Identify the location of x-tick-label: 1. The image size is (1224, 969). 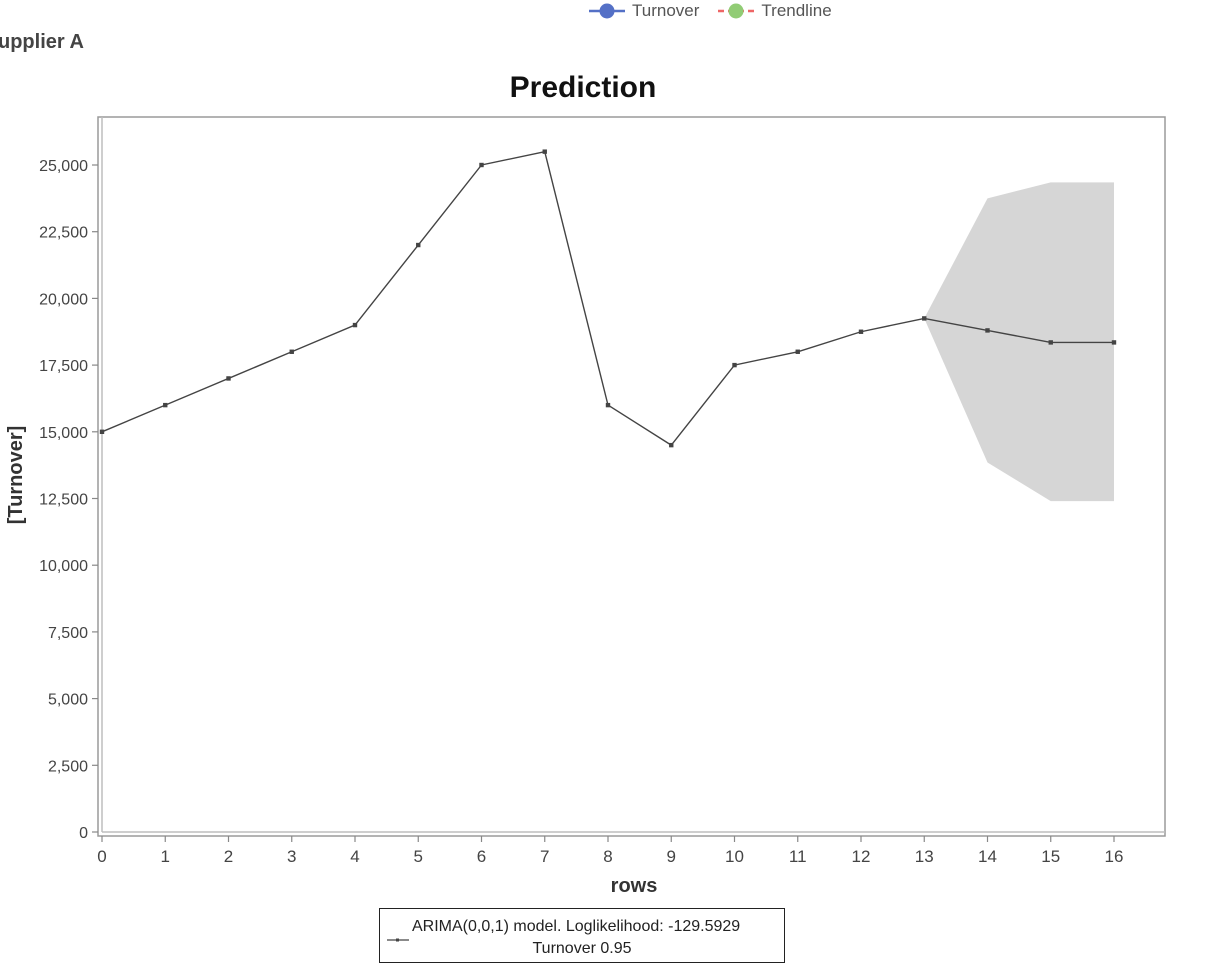
(165, 856).